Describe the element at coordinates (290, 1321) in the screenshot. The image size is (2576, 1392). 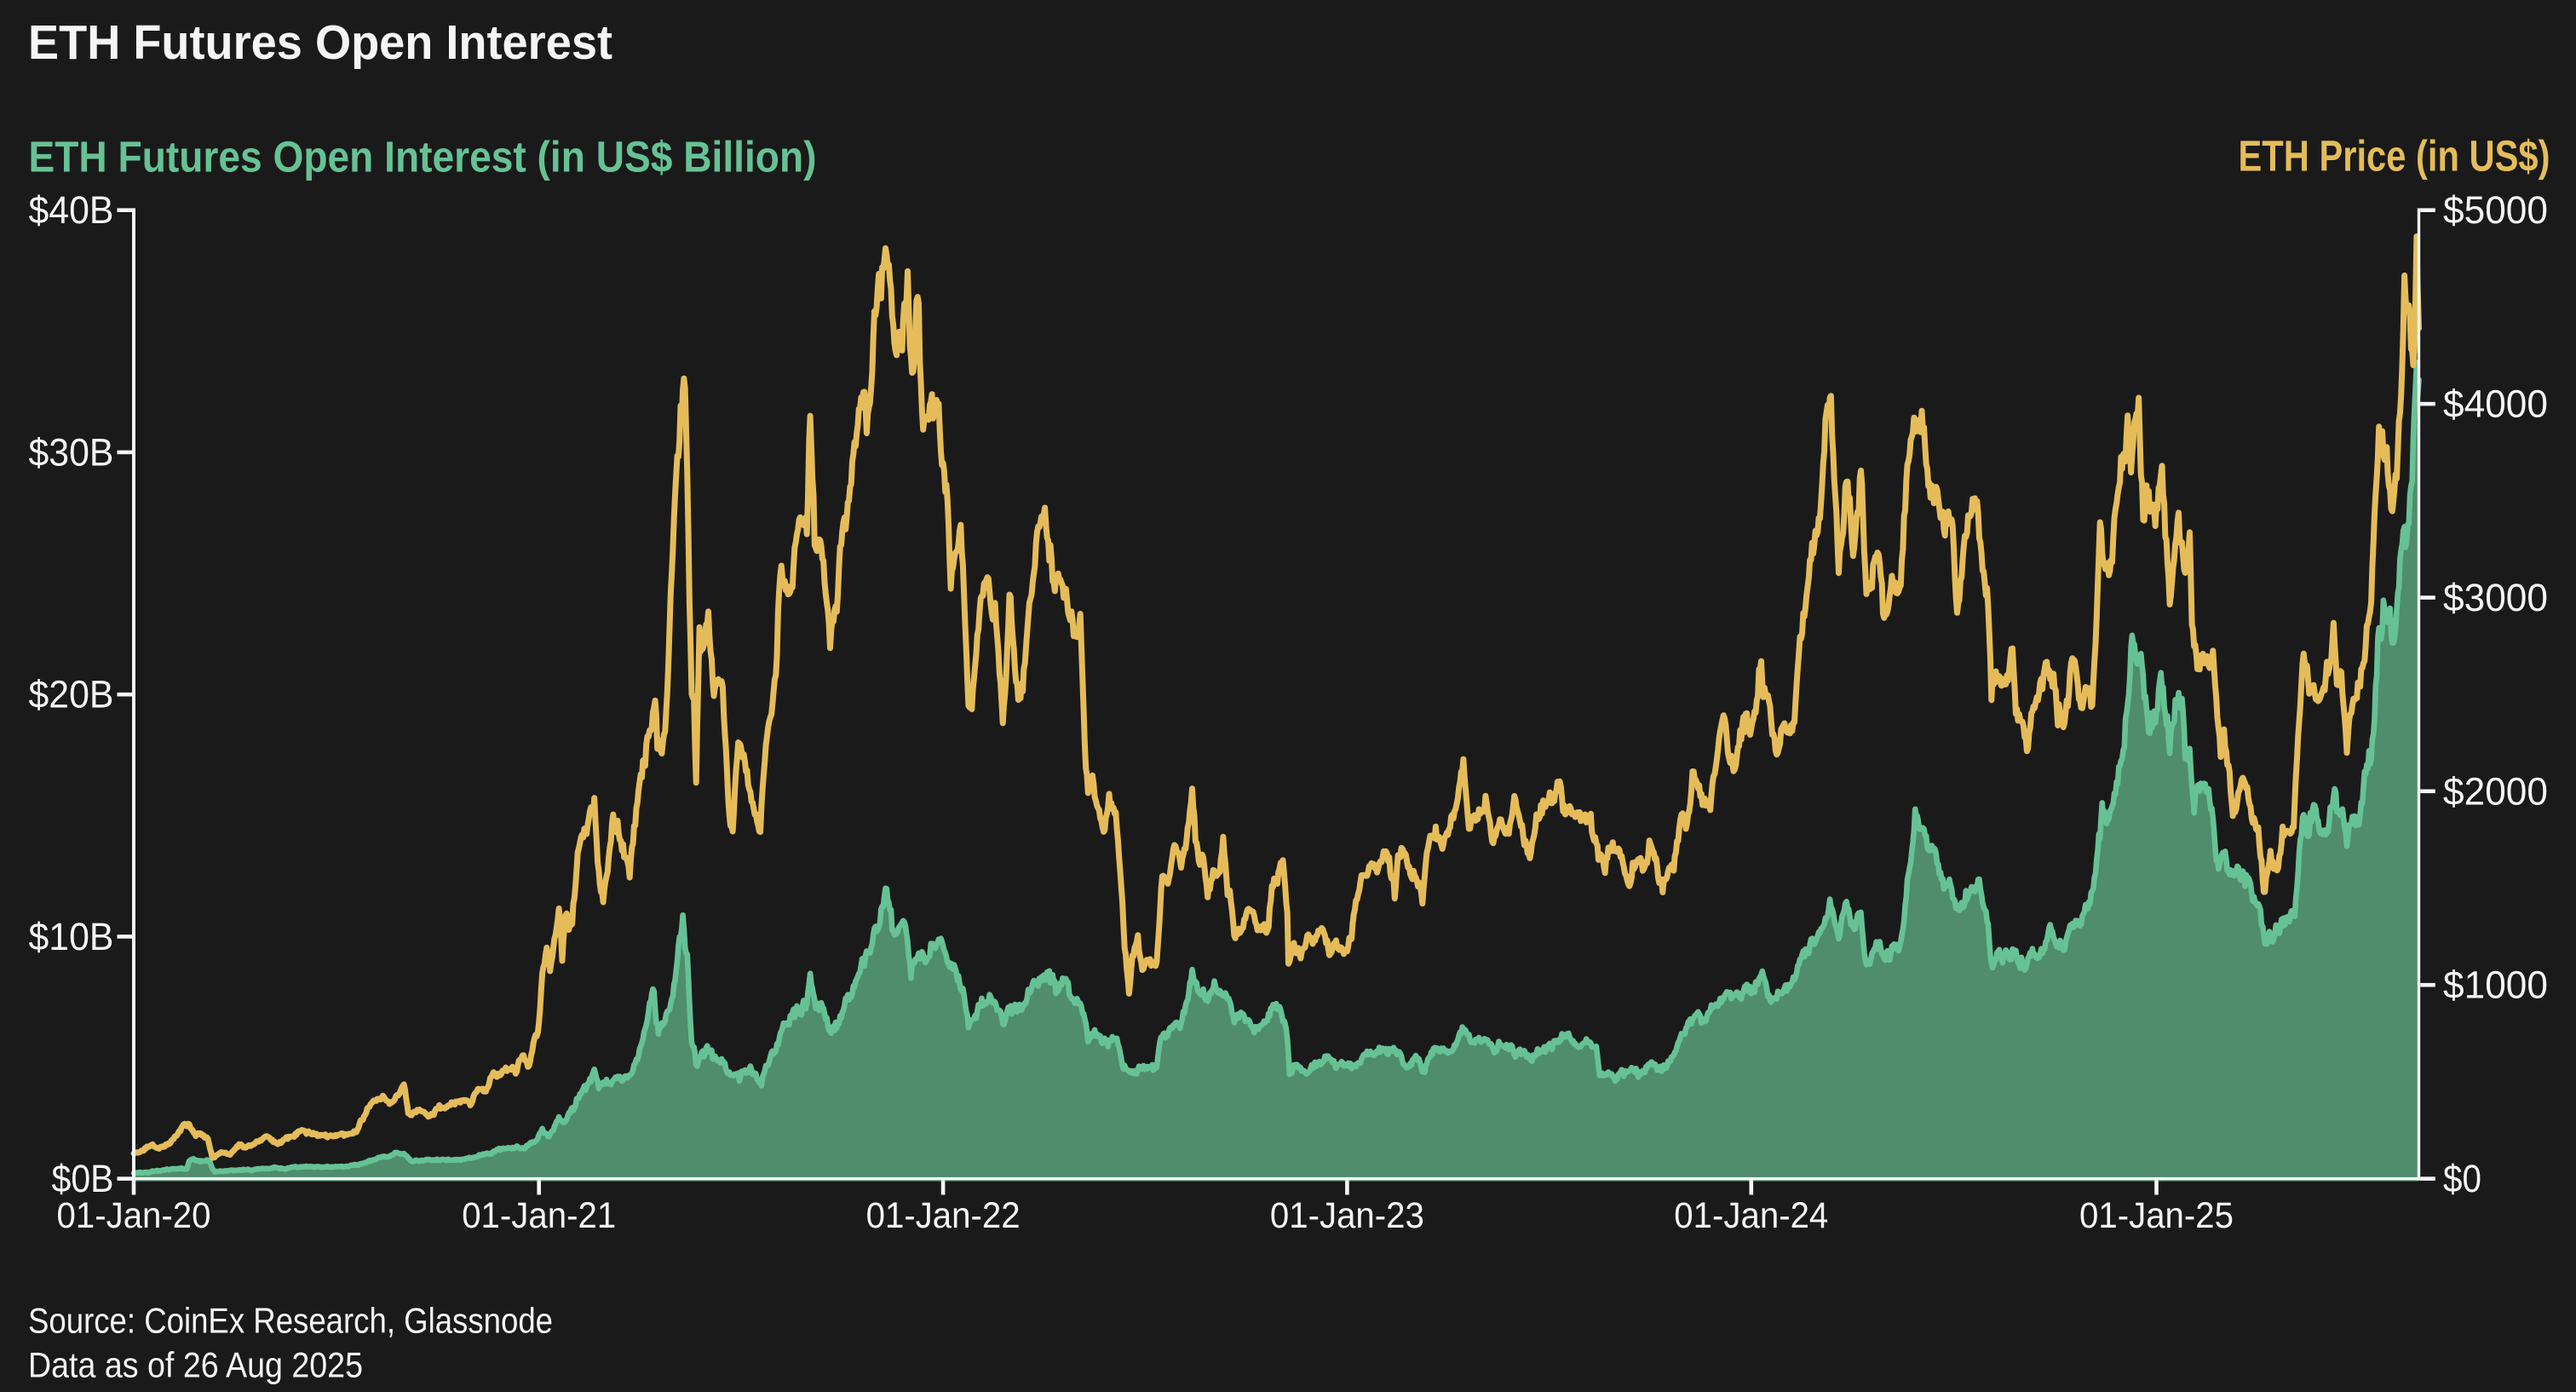
I see `svg-text:Source: CoinEx Research, Glass: Source: CoinEx Research, Glassnode` at that location.